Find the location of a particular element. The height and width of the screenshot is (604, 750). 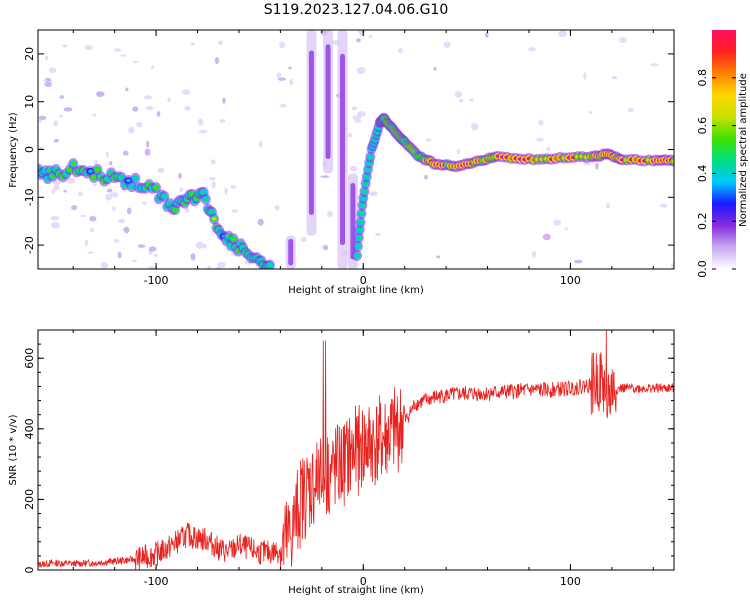

figure-title: S119.2023.127.04.06.G10 is located at coordinates (356, 10).